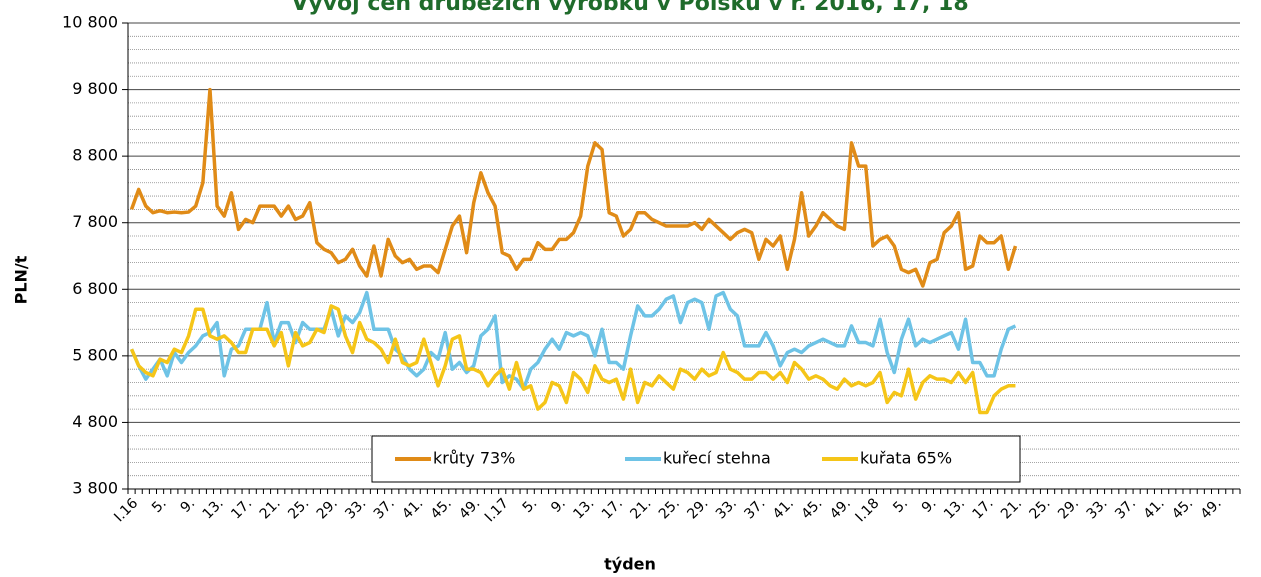 The width and height of the screenshot is (1261, 577). What do you see at coordinates (95, 488) in the screenshot?
I see `y-tick-label: 3 800` at bounding box center [95, 488].